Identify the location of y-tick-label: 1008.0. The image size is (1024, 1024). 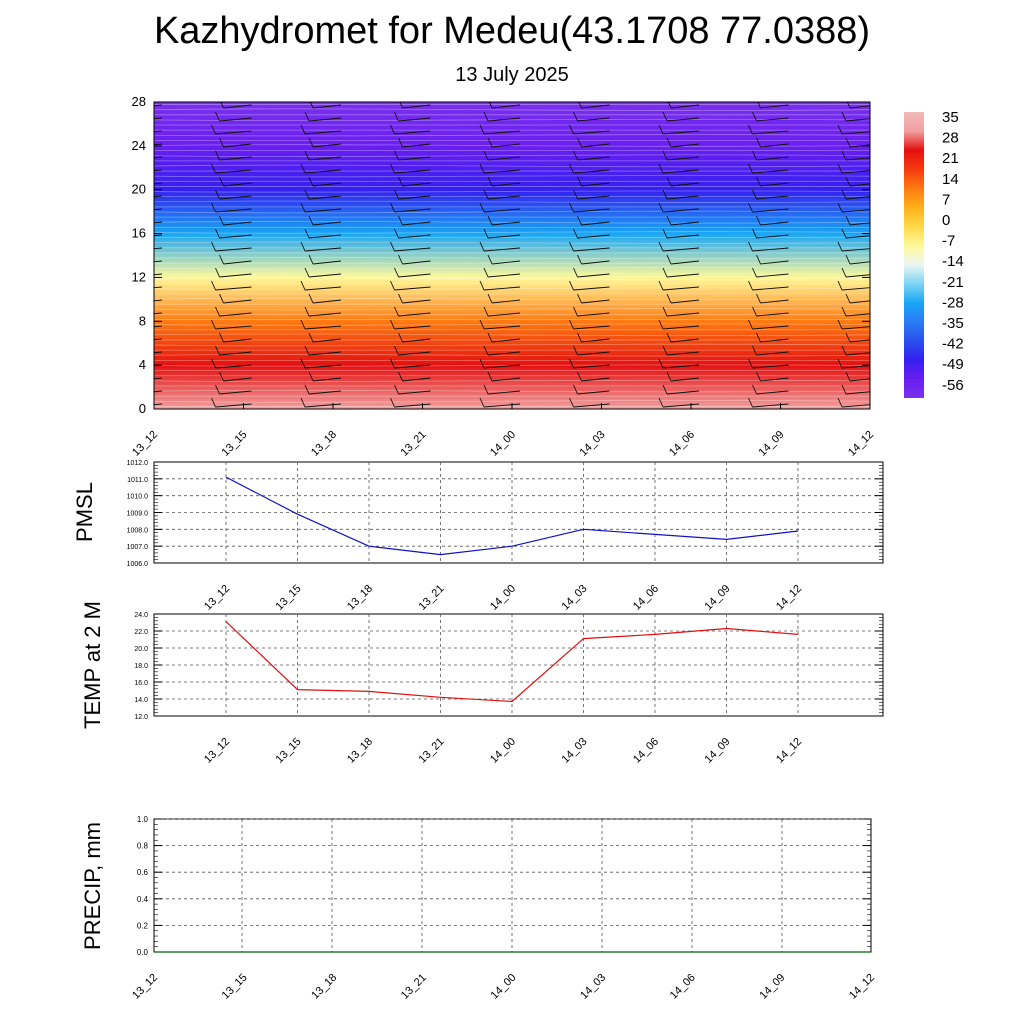
(138, 530).